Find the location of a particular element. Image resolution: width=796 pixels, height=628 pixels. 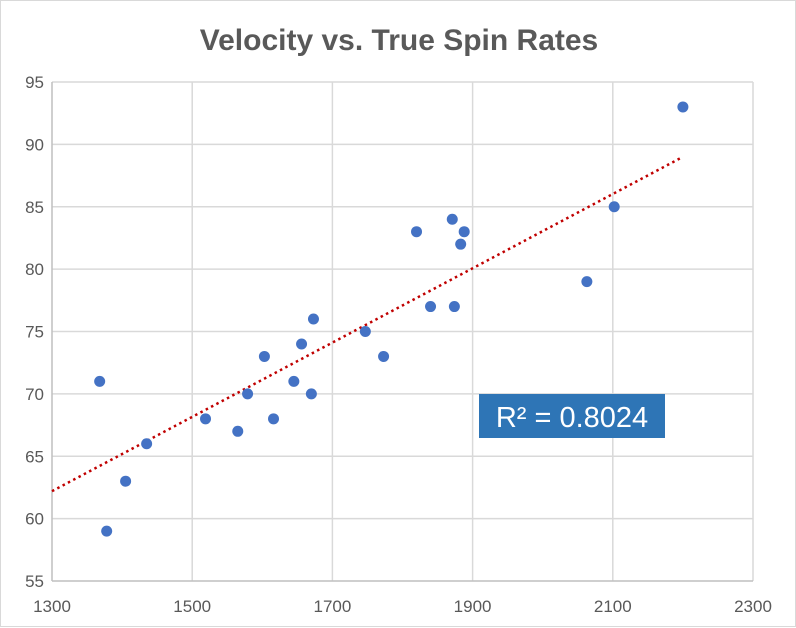

r-squared-box is located at coordinates (572, 416).